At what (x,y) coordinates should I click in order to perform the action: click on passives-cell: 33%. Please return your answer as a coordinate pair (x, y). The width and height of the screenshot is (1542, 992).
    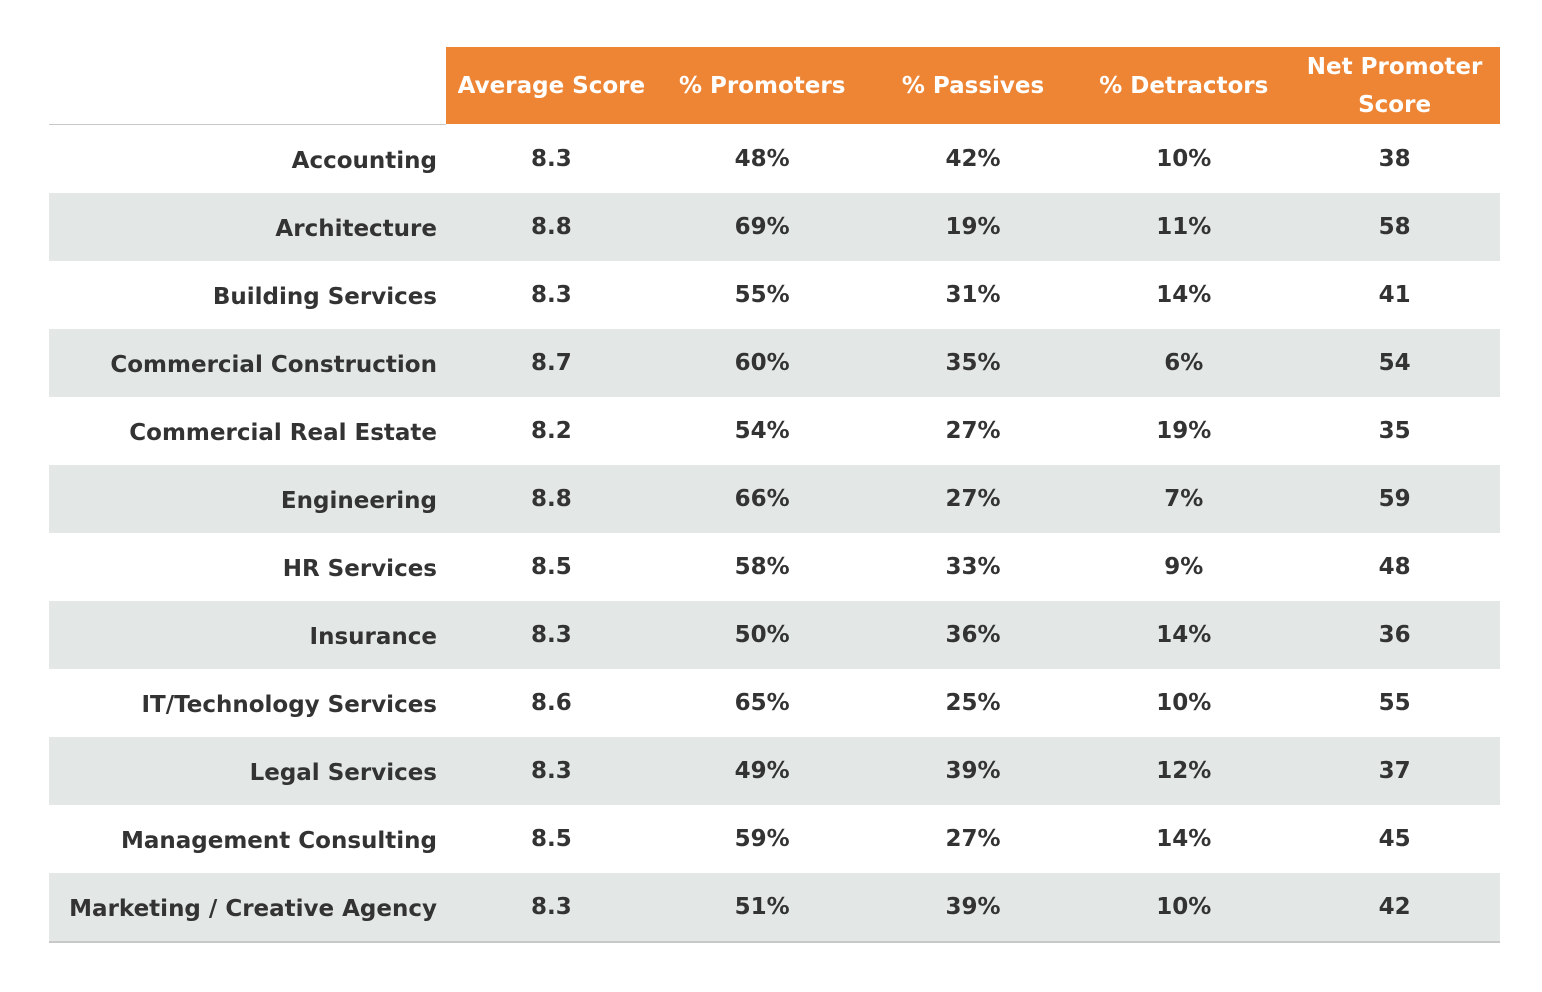
    Looking at the image, I should click on (973, 567).